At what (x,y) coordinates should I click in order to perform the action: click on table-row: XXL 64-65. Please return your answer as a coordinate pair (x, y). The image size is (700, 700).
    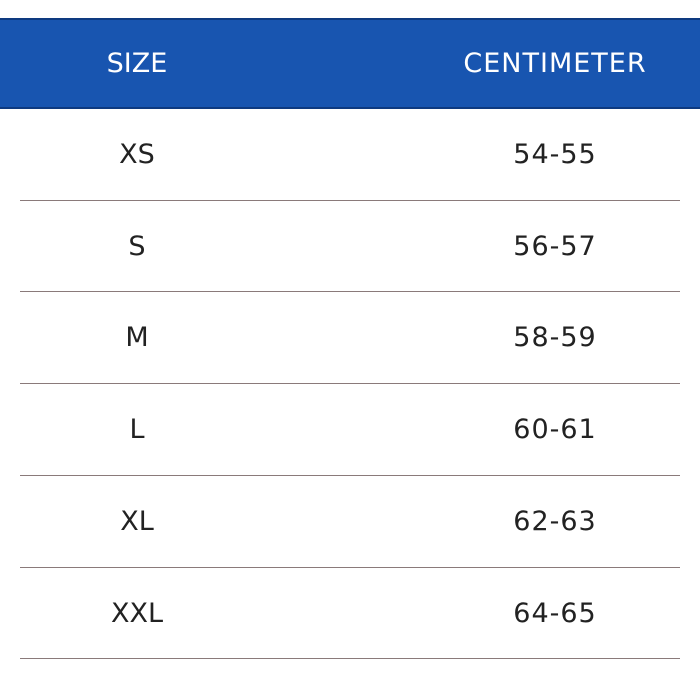
    Looking at the image, I should click on (350, 614).